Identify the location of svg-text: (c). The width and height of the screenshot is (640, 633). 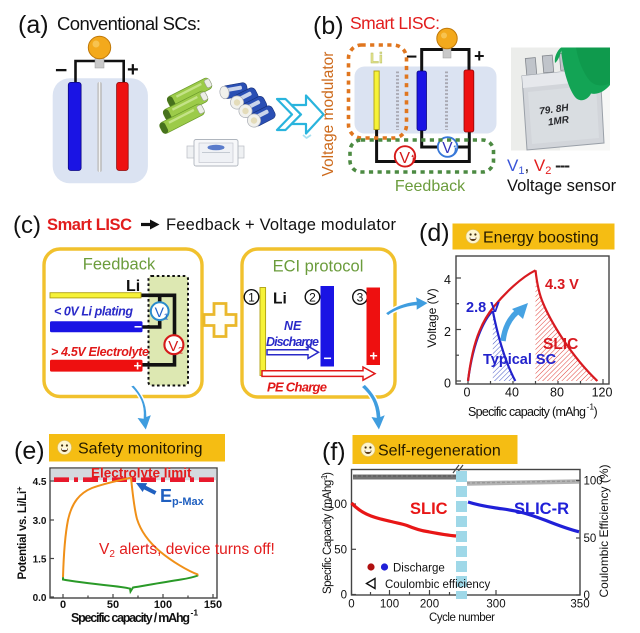
(27, 225).